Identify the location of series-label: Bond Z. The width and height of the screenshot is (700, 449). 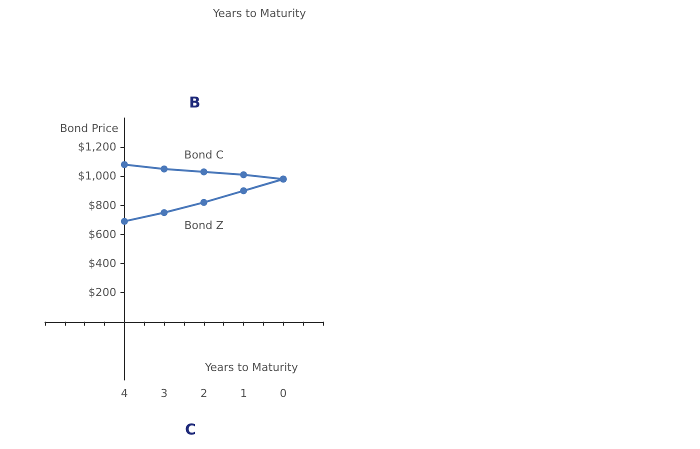
(204, 225).